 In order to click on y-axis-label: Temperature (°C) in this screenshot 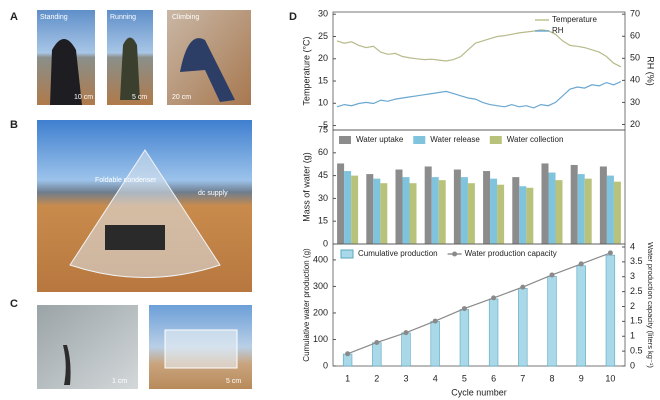, I will do `click(306, 70)`.